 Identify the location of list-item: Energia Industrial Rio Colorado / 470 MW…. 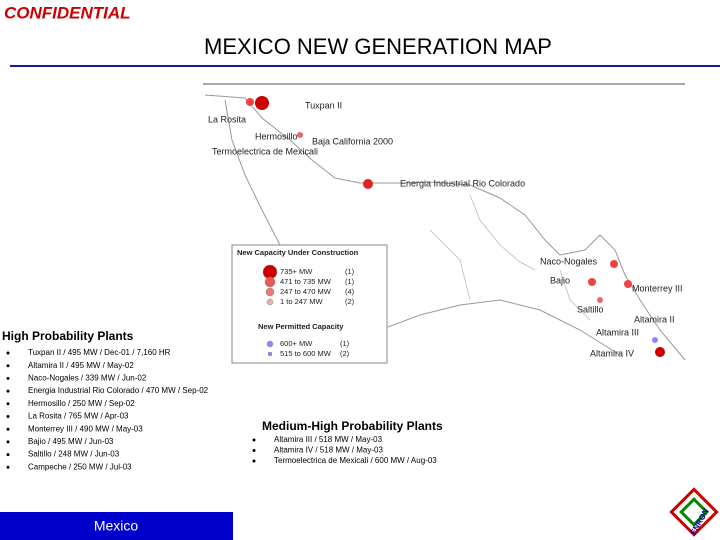
(118, 390).